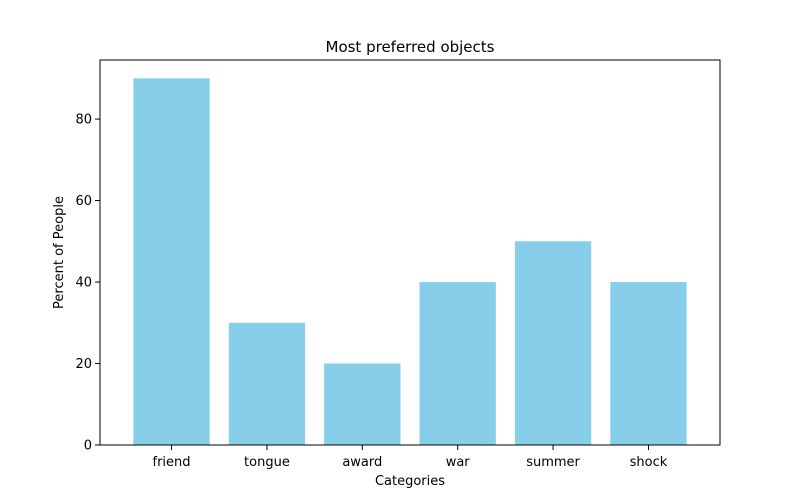  Describe the element at coordinates (362, 404) in the screenshot. I see `bar-award` at that location.